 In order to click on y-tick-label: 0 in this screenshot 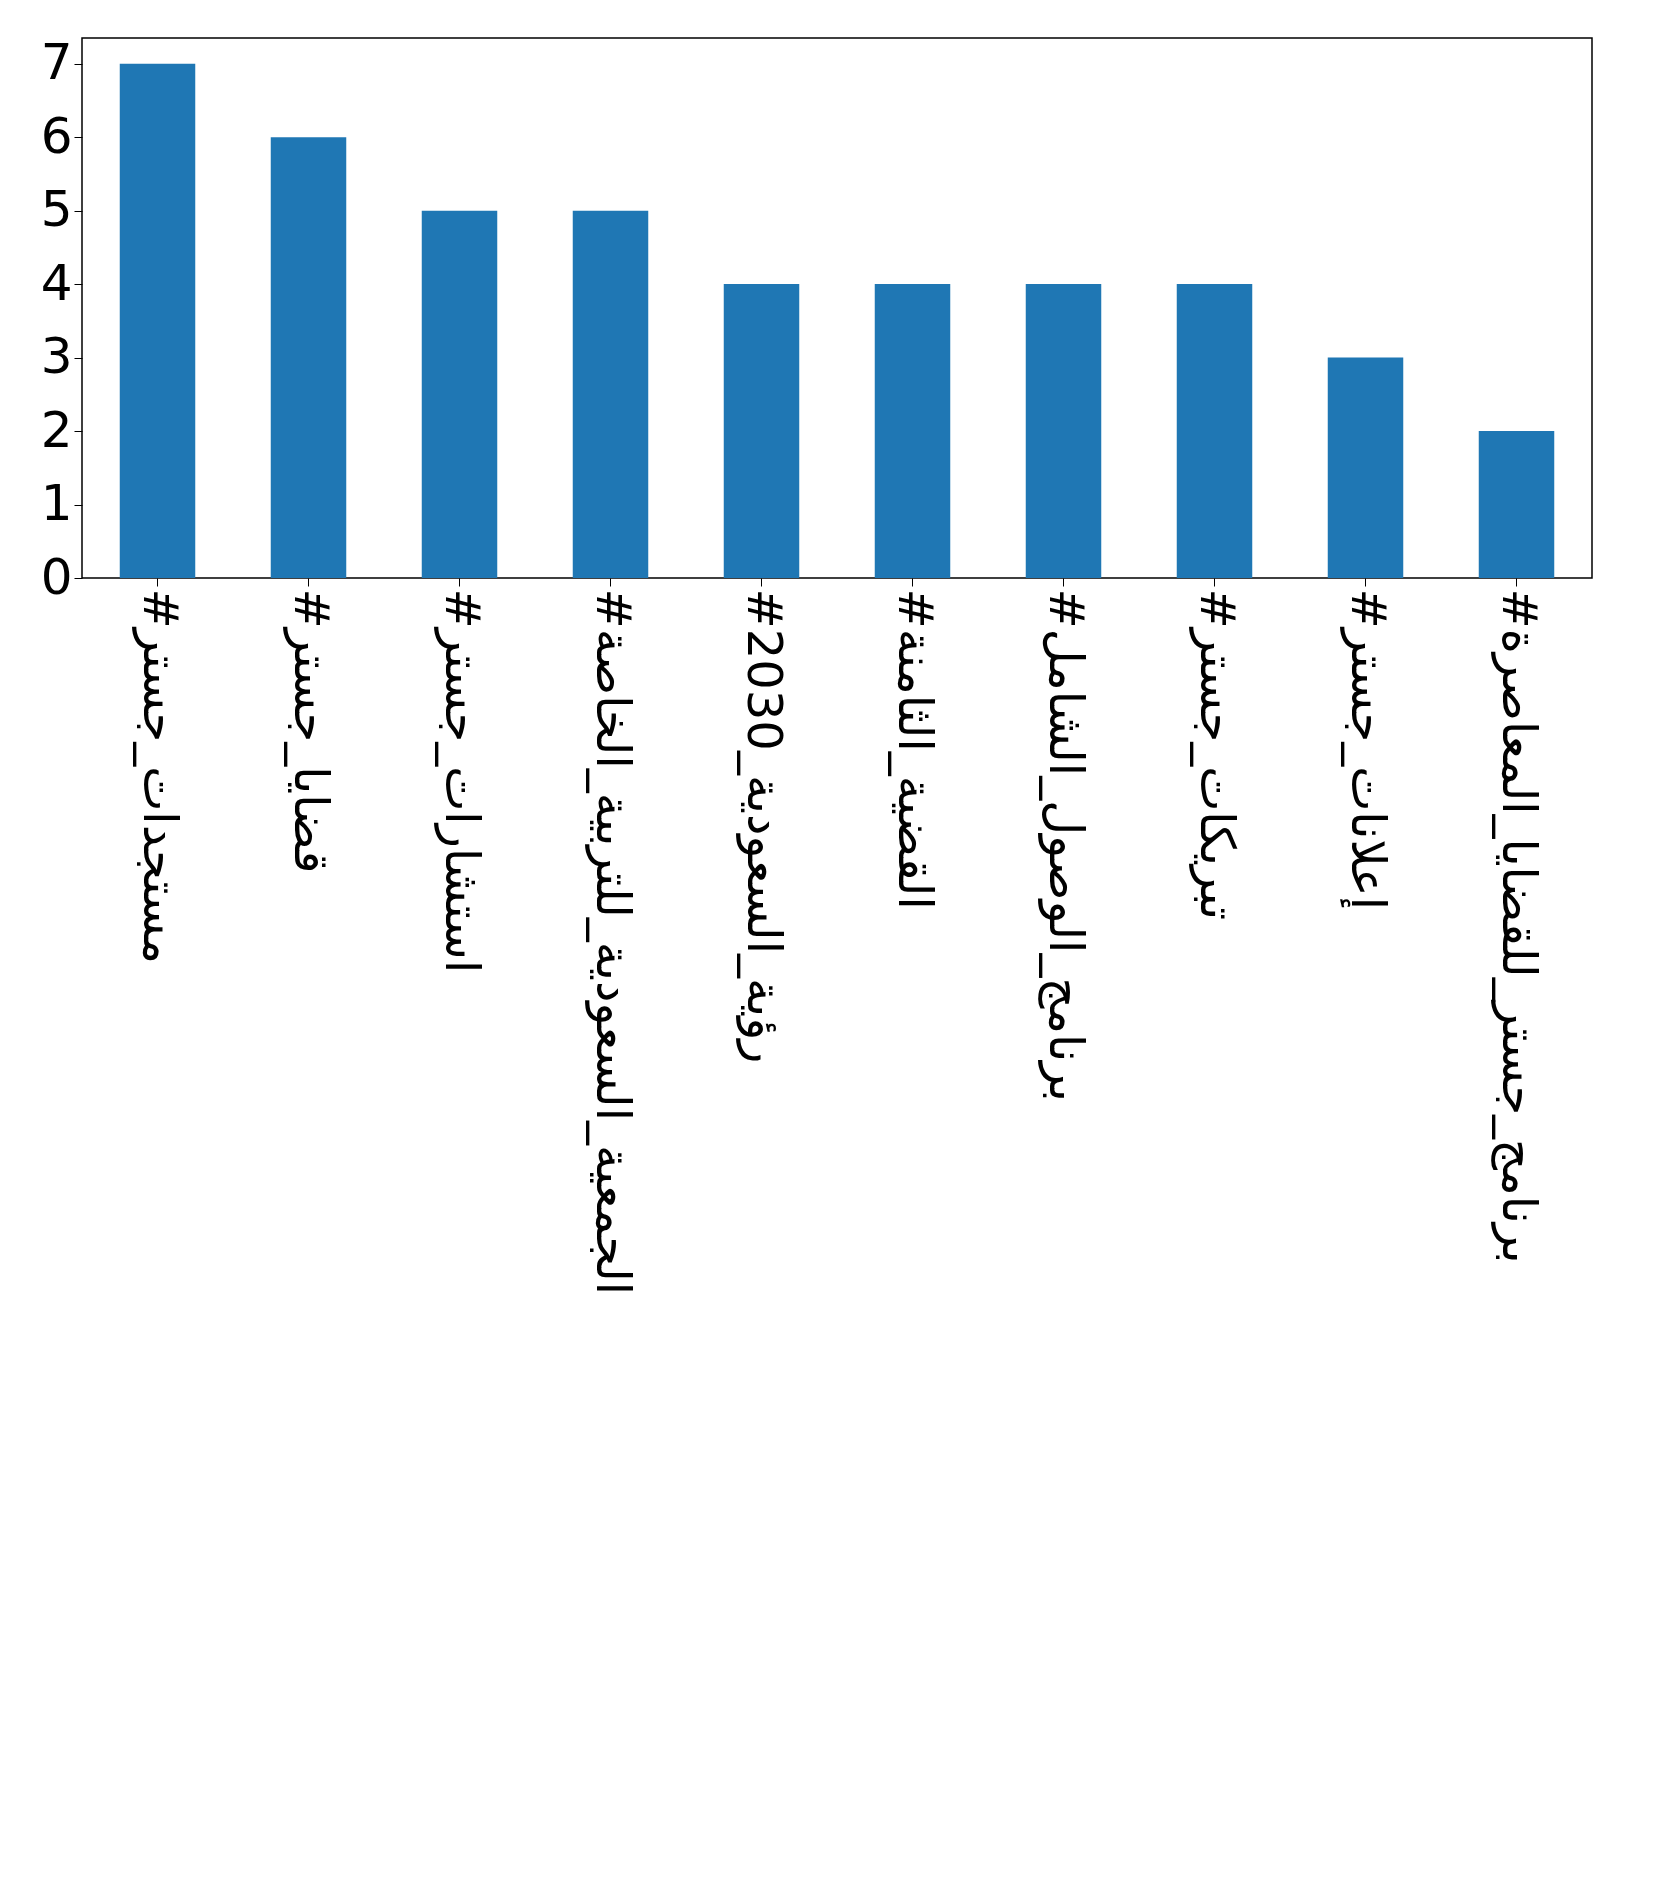, I will do `click(56, 576)`.